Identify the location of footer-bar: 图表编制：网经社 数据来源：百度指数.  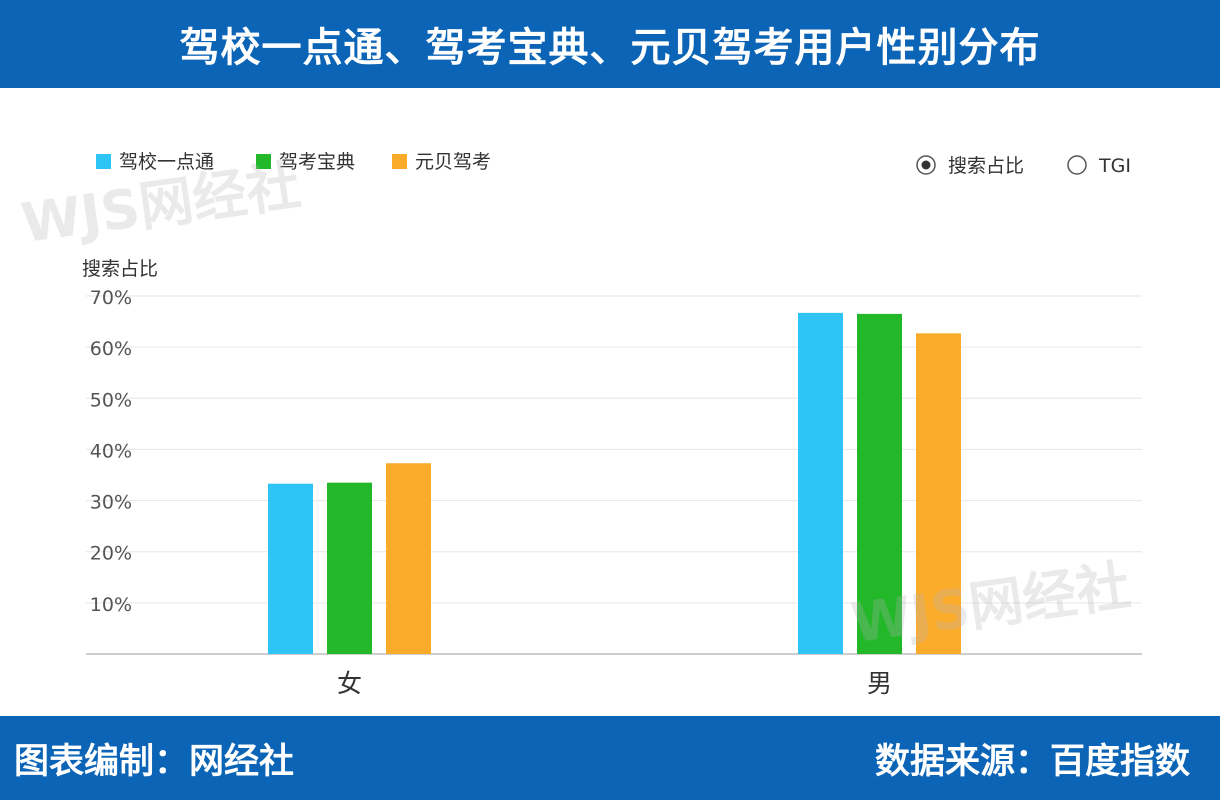
(610, 758).